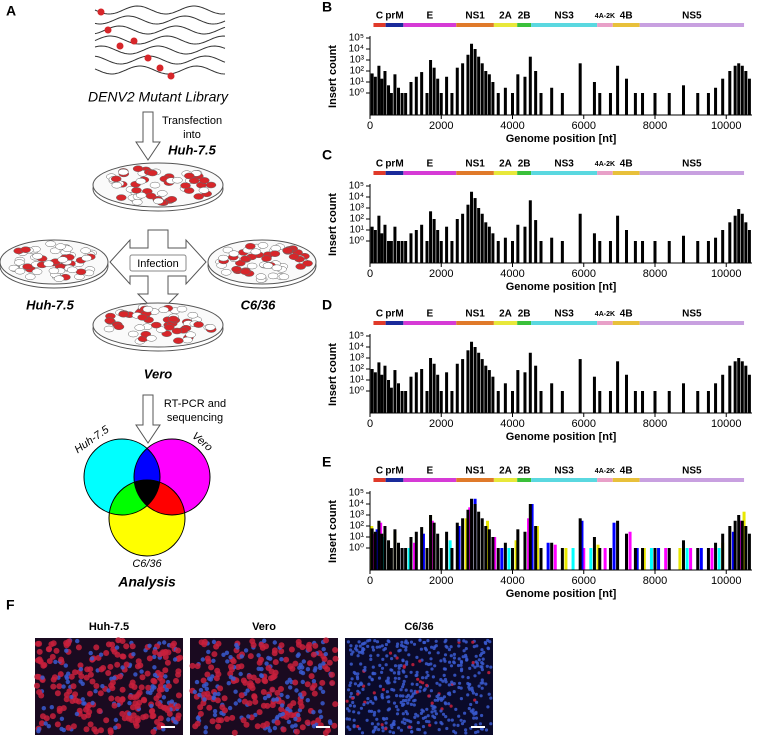  Describe the element at coordinates (418, 627) in the screenshot. I see `image-label: C6/36` at that location.